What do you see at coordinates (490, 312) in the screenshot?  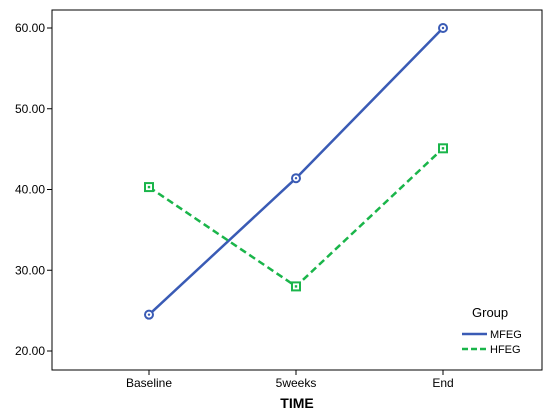 I see `legend-title: Group` at bounding box center [490, 312].